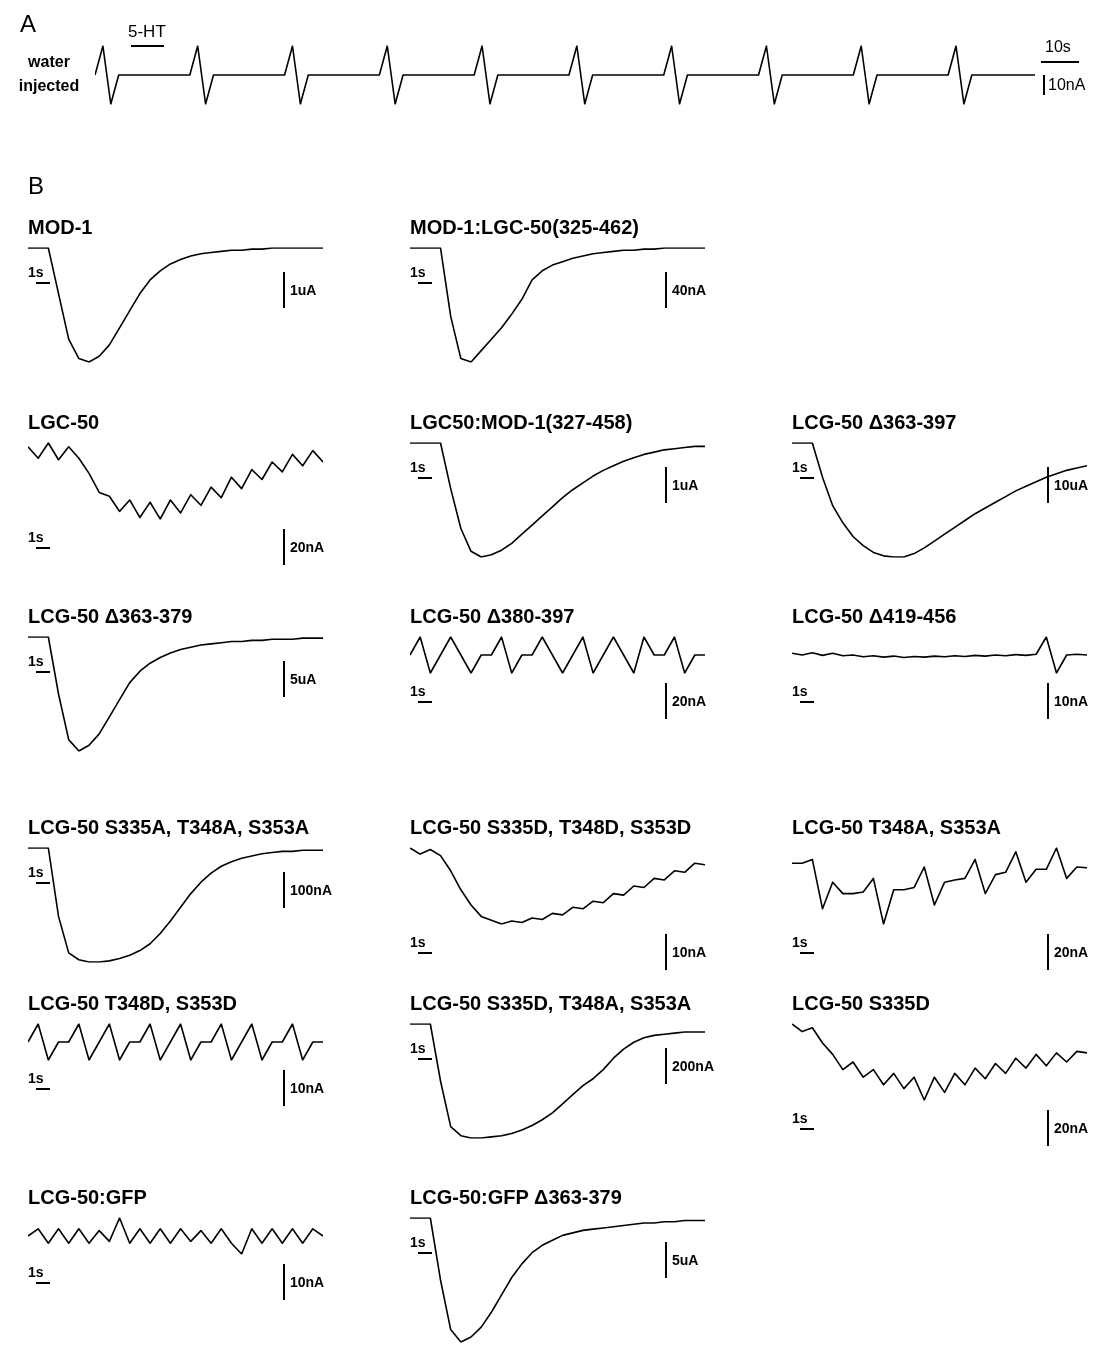  I want to click on chart-title: LCG-50 S335A, T348A, S353A, so click(169, 827).